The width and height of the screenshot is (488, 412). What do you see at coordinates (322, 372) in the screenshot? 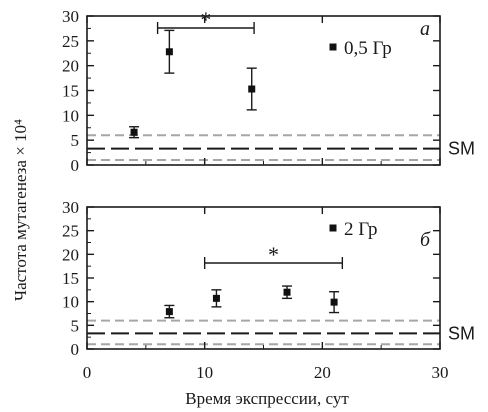
I see `x-tick-label: 20` at bounding box center [322, 372].